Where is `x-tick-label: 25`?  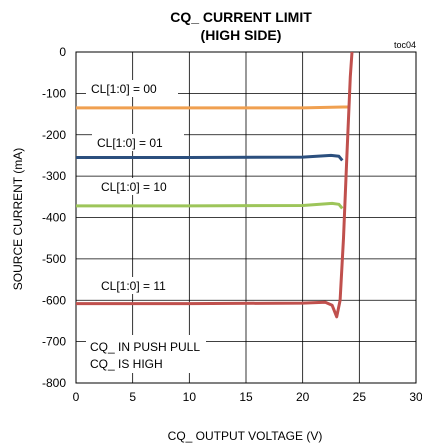
x-tick-label: 25 is located at coordinates (360, 397).